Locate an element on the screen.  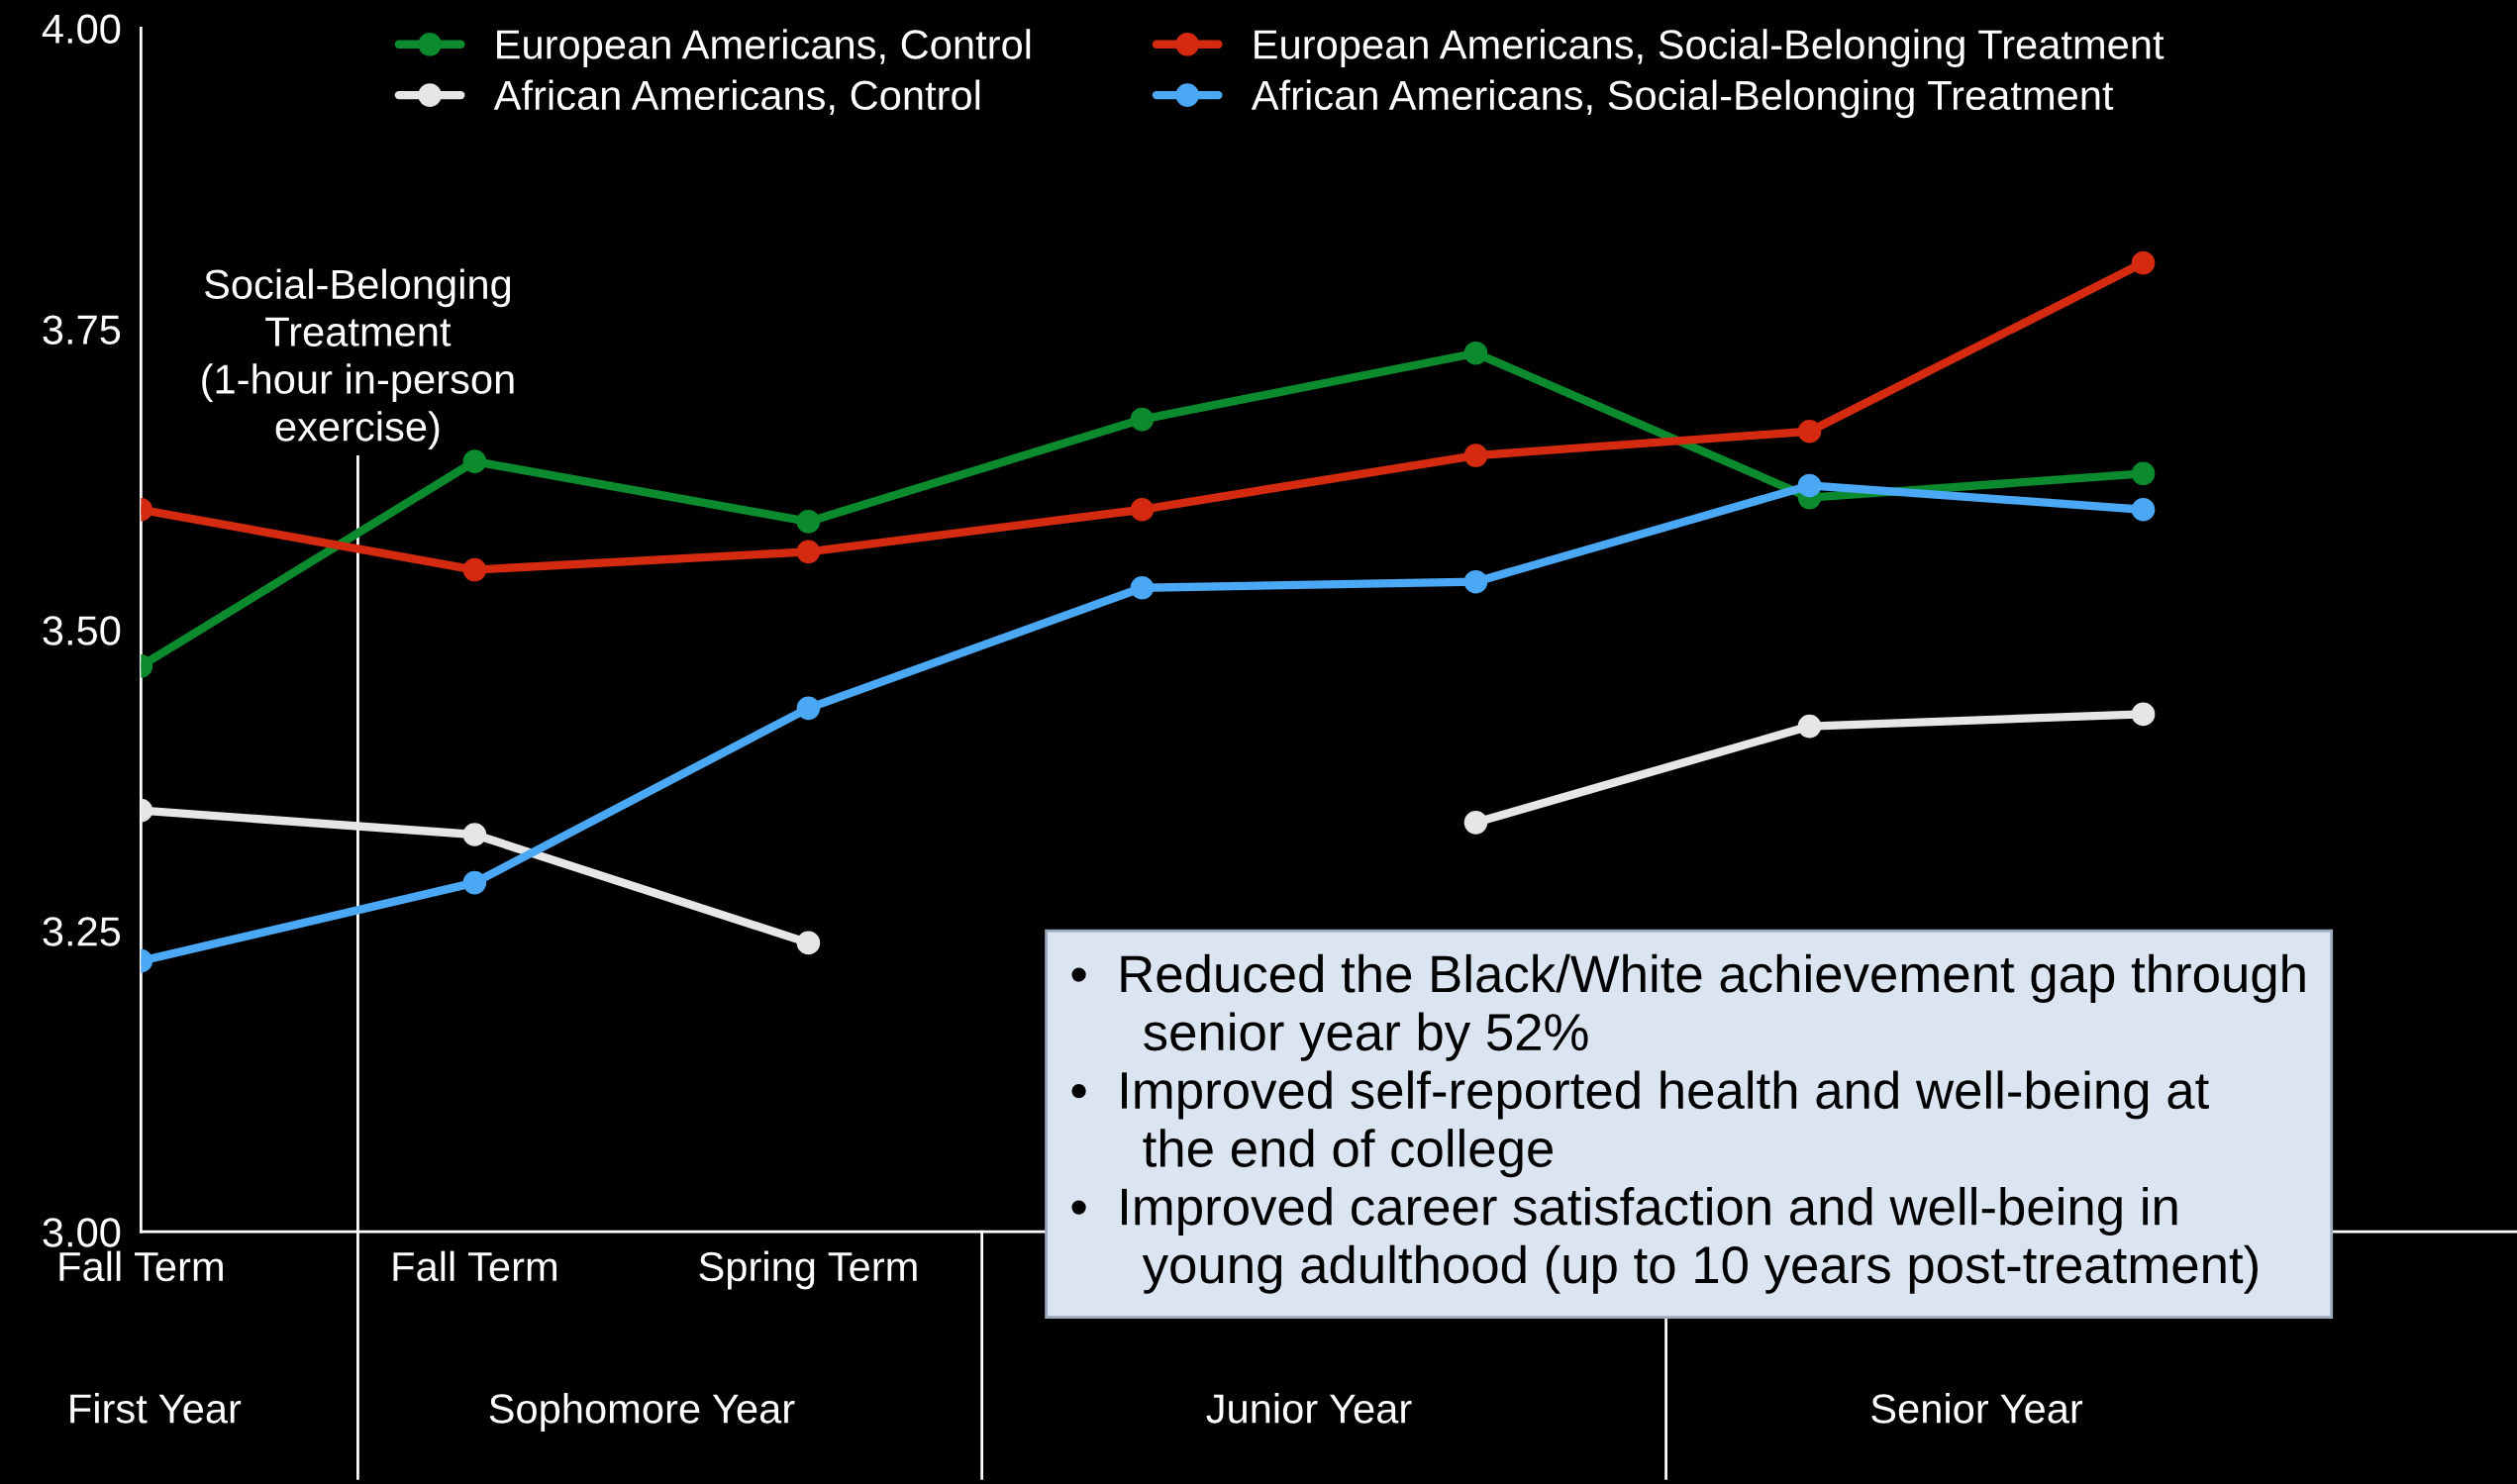
legend-label: European Americans, Control is located at coordinates (764, 48).